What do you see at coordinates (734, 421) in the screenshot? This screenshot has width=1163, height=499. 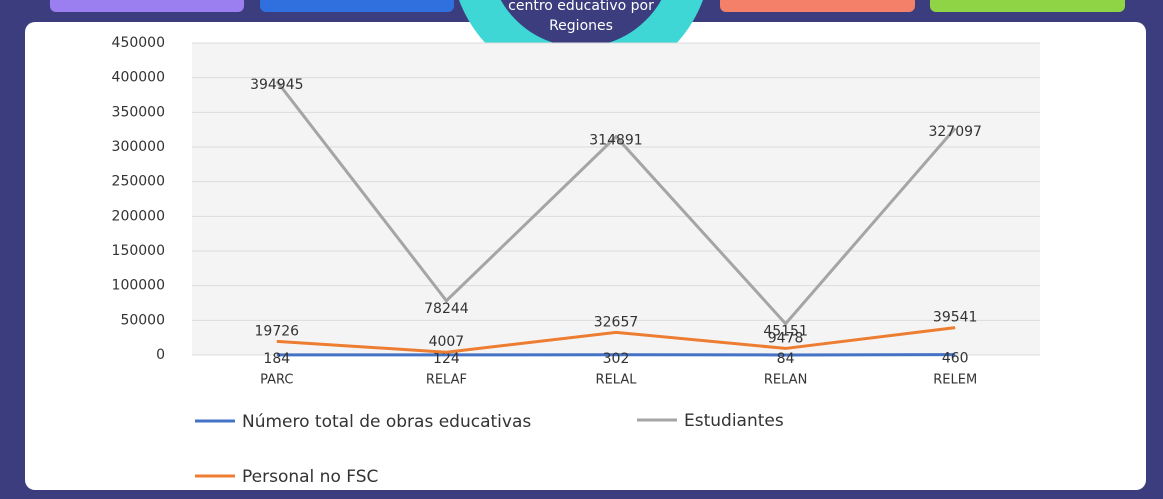 I see `legend-label: Estudiantes` at bounding box center [734, 421].